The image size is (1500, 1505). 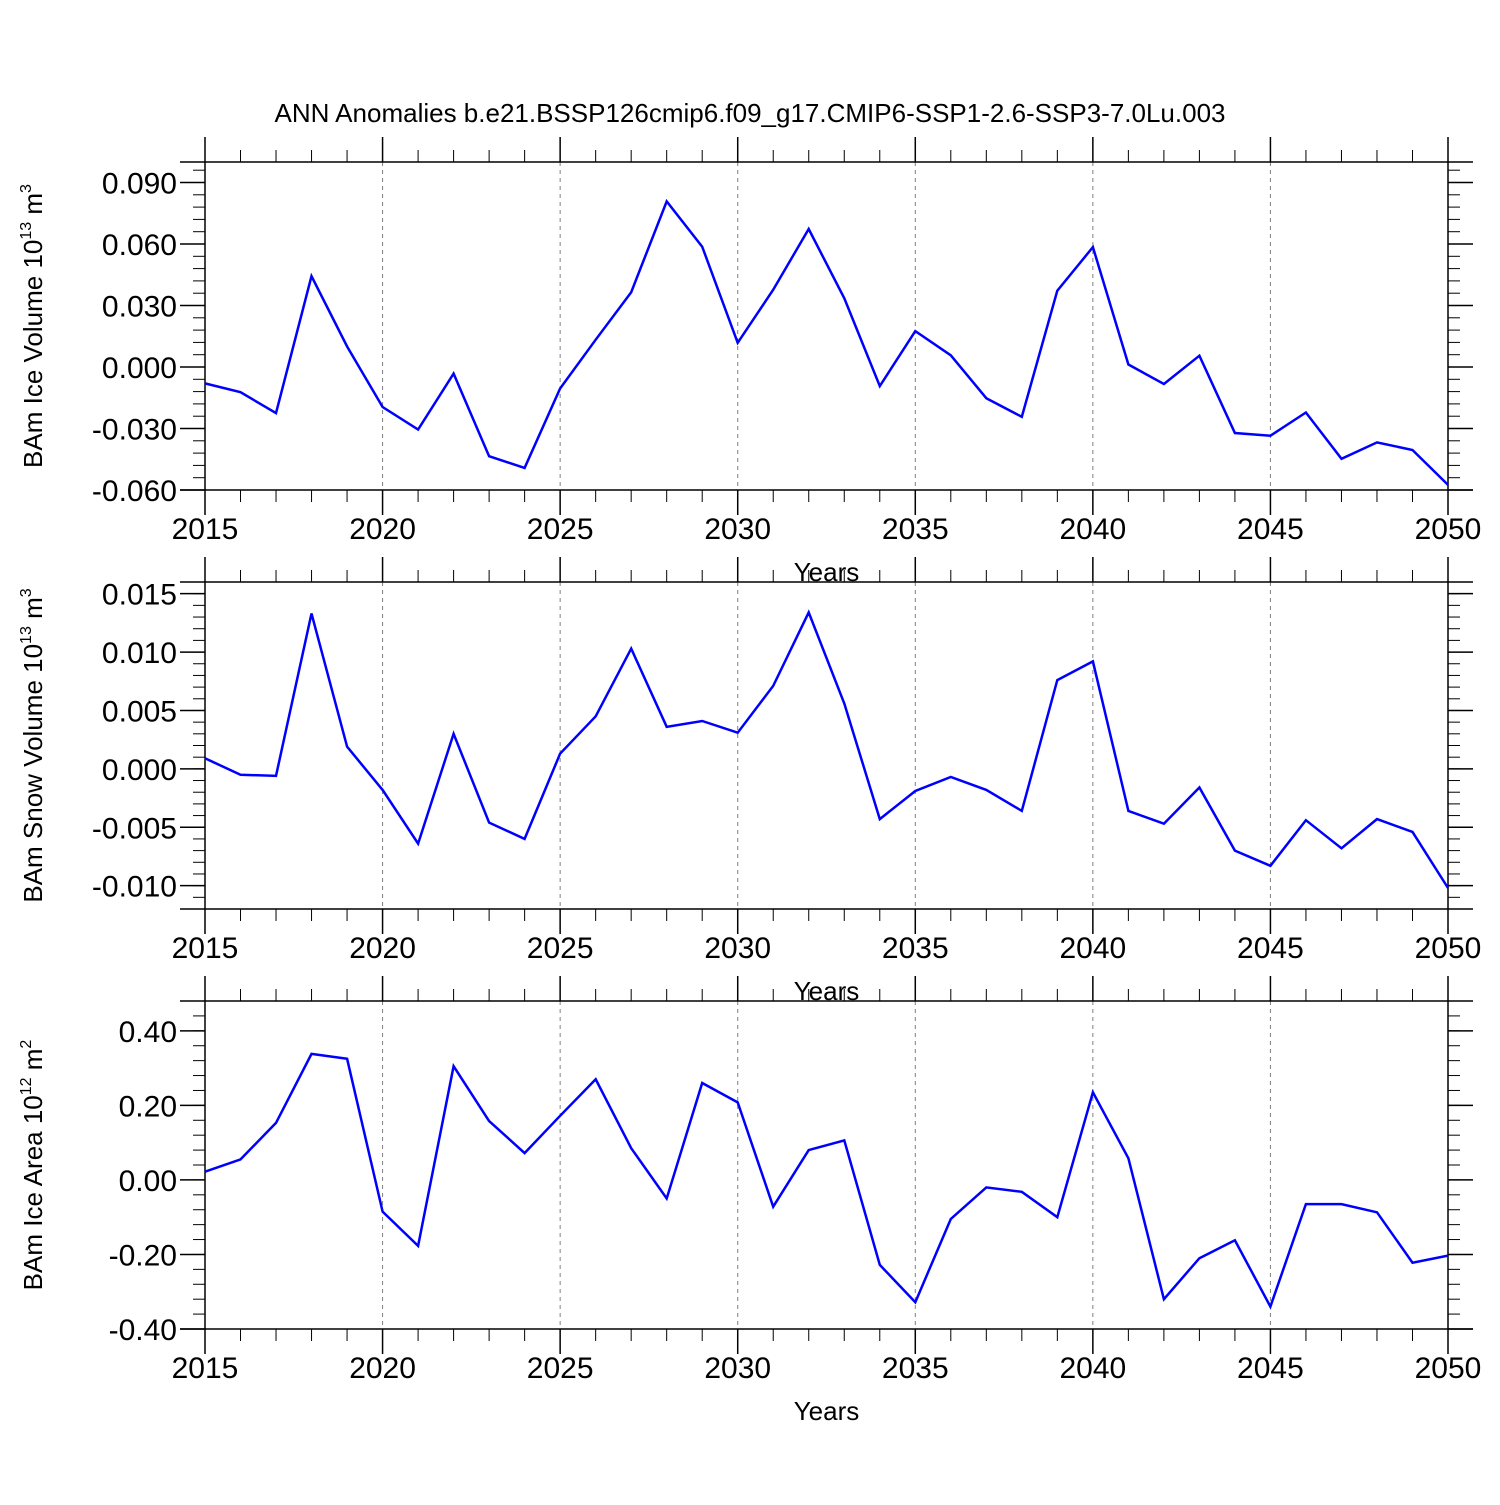 I want to click on series-line, so click(x=826, y=1180).